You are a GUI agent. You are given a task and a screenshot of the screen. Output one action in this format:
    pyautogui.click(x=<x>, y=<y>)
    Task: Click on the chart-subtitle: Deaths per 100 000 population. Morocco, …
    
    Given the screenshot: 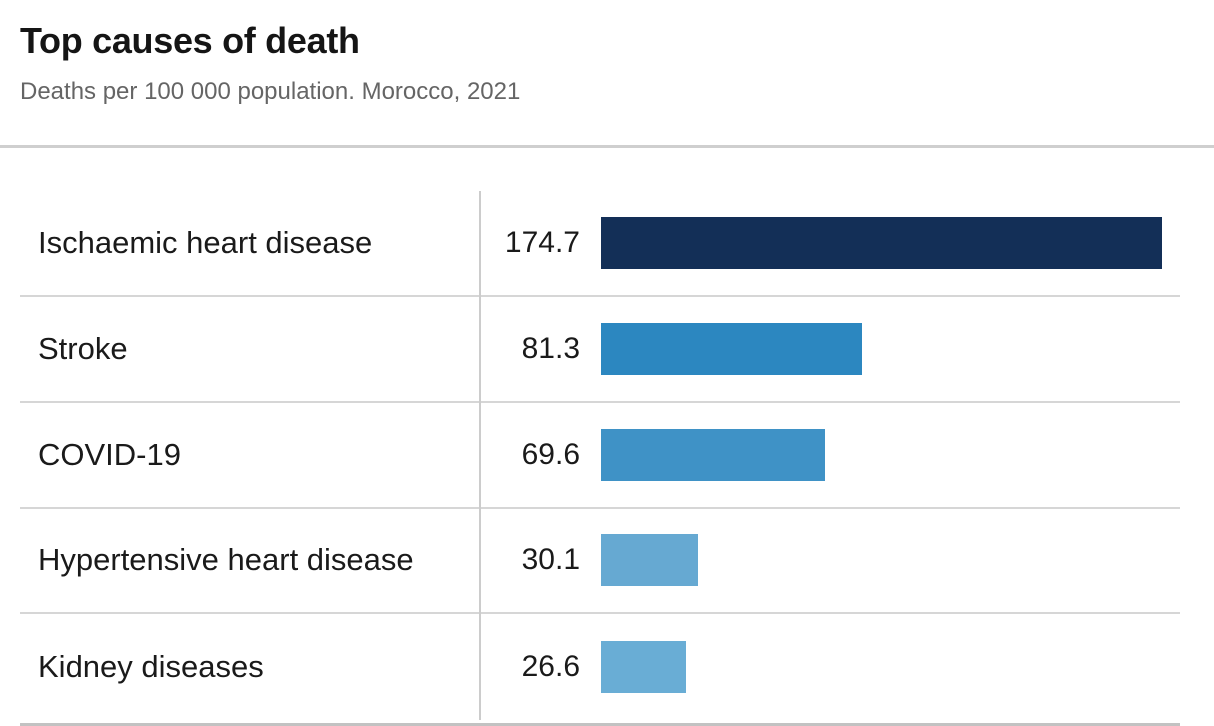 What is the action you would take?
    pyautogui.click(x=270, y=92)
    